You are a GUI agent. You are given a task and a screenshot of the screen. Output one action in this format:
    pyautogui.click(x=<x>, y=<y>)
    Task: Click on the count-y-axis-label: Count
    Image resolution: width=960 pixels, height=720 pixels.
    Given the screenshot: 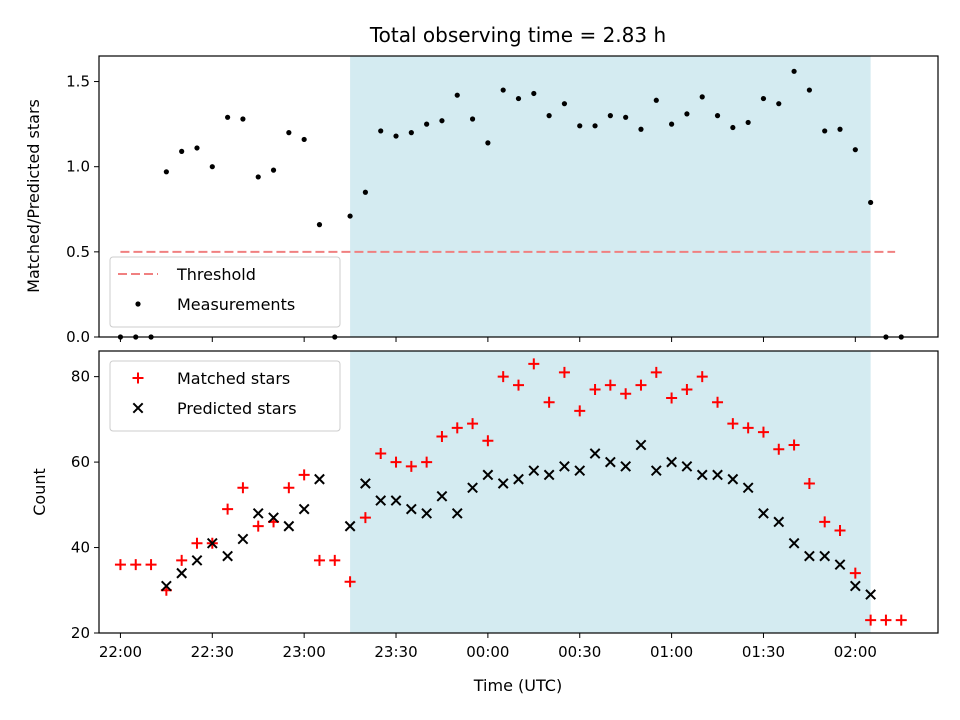 What is the action you would take?
    pyautogui.click(x=39, y=492)
    